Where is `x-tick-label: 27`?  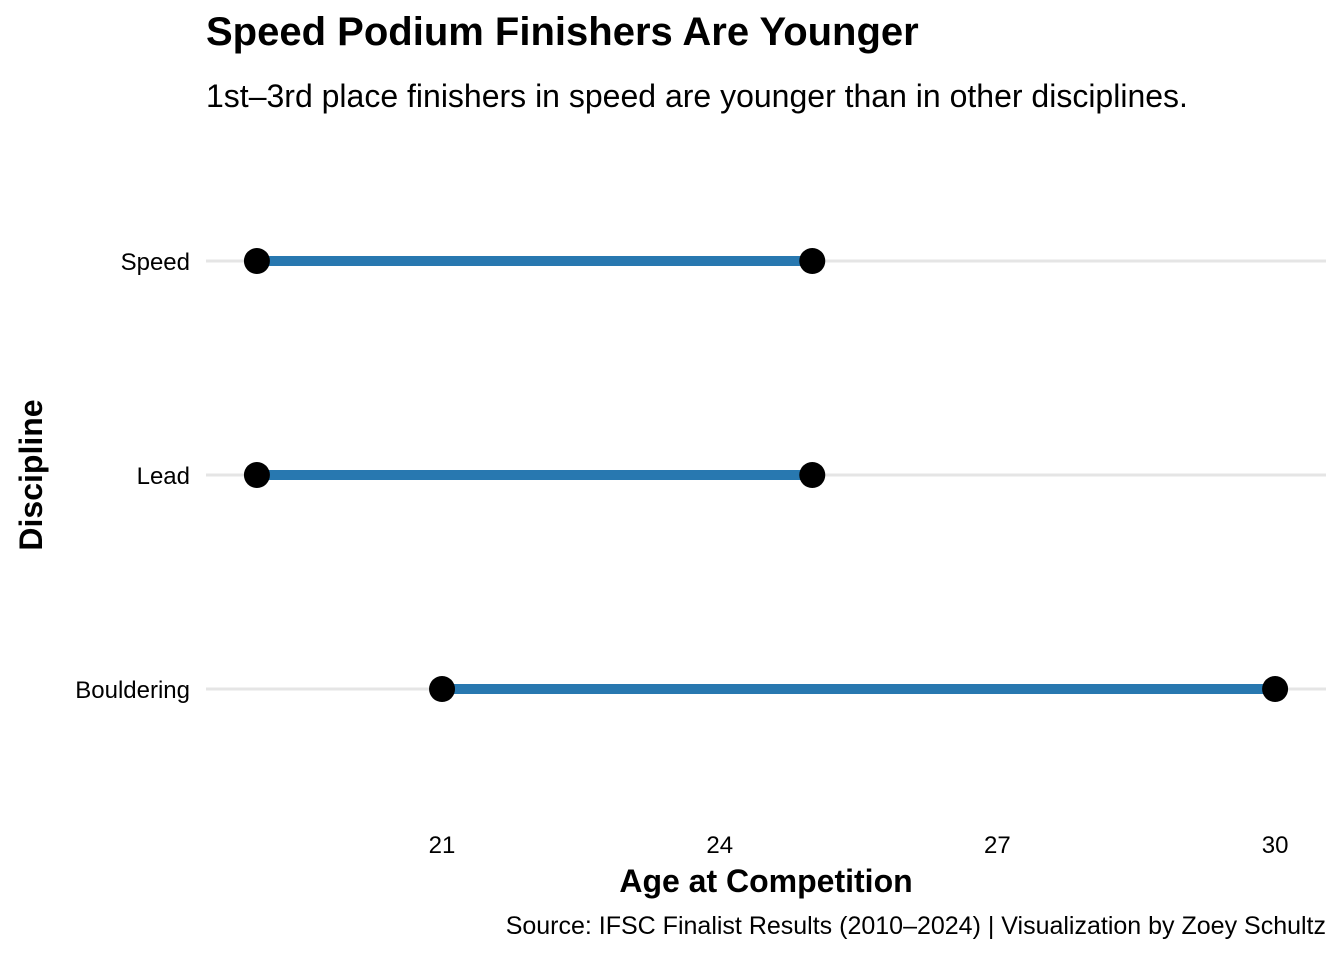
x-tick-label: 27 is located at coordinates (997, 845).